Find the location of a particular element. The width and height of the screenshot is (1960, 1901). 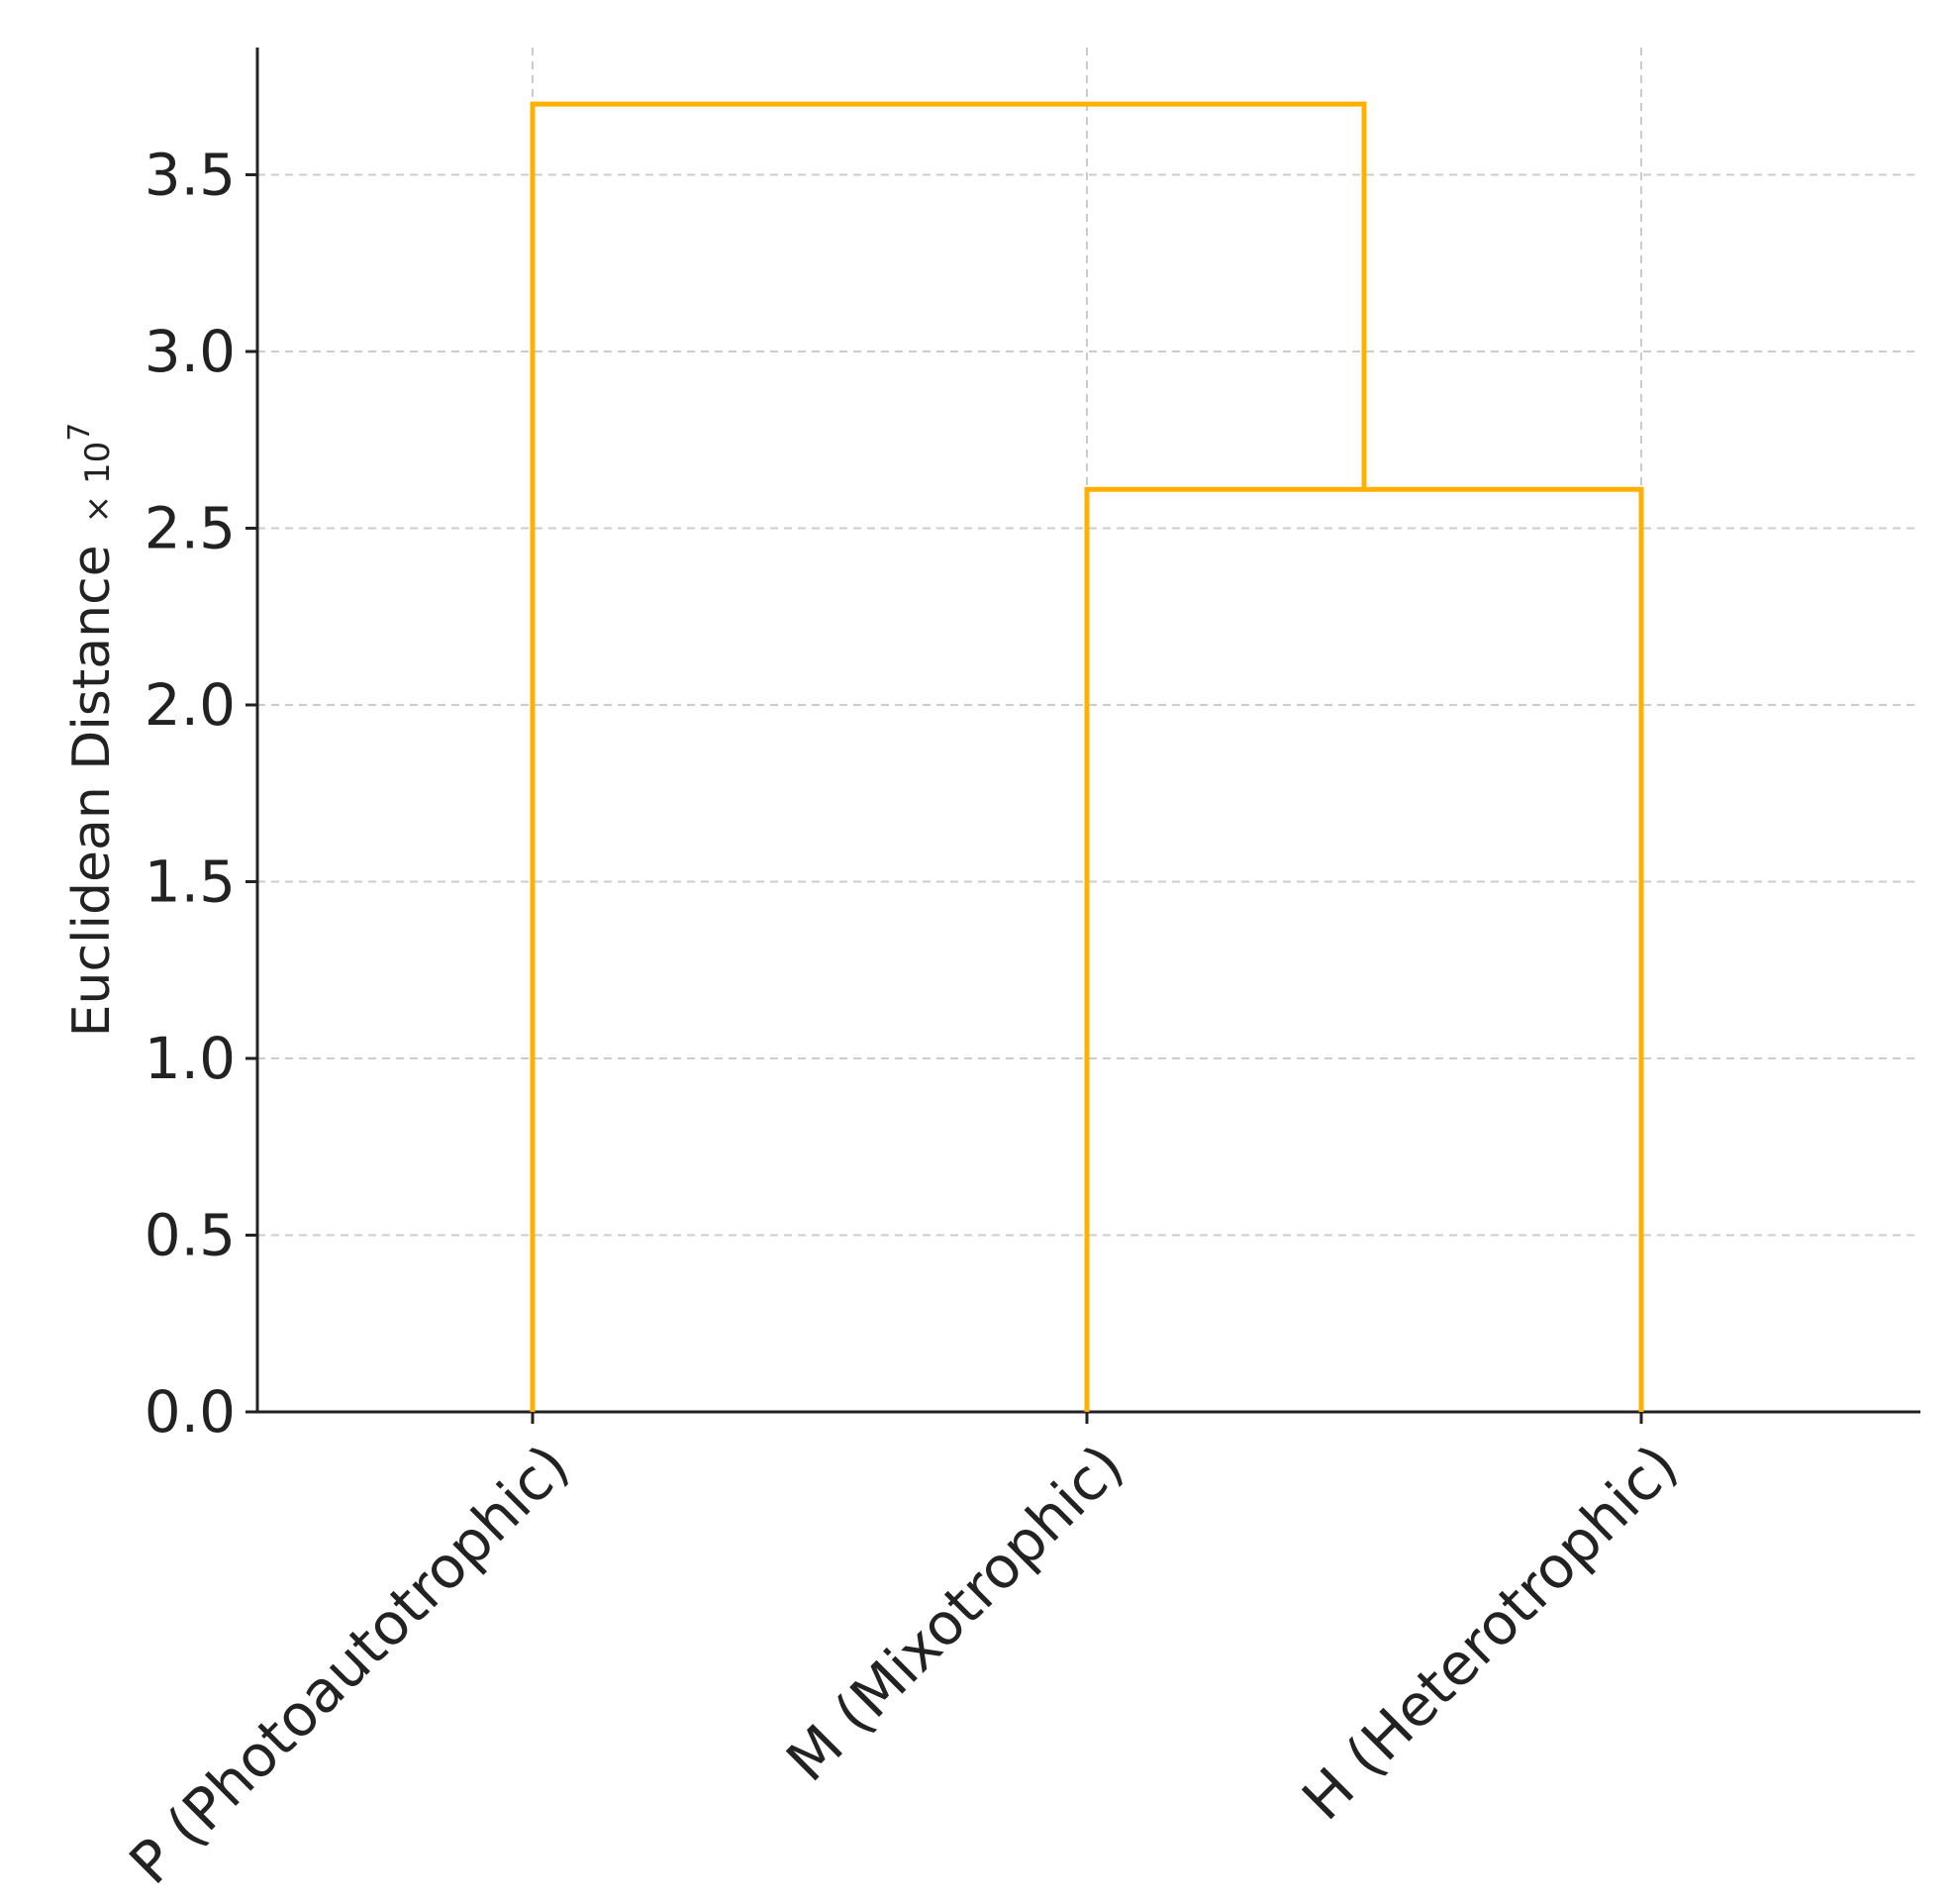

y-tick-label: 0.5 is located at coordinates (190, 1235).